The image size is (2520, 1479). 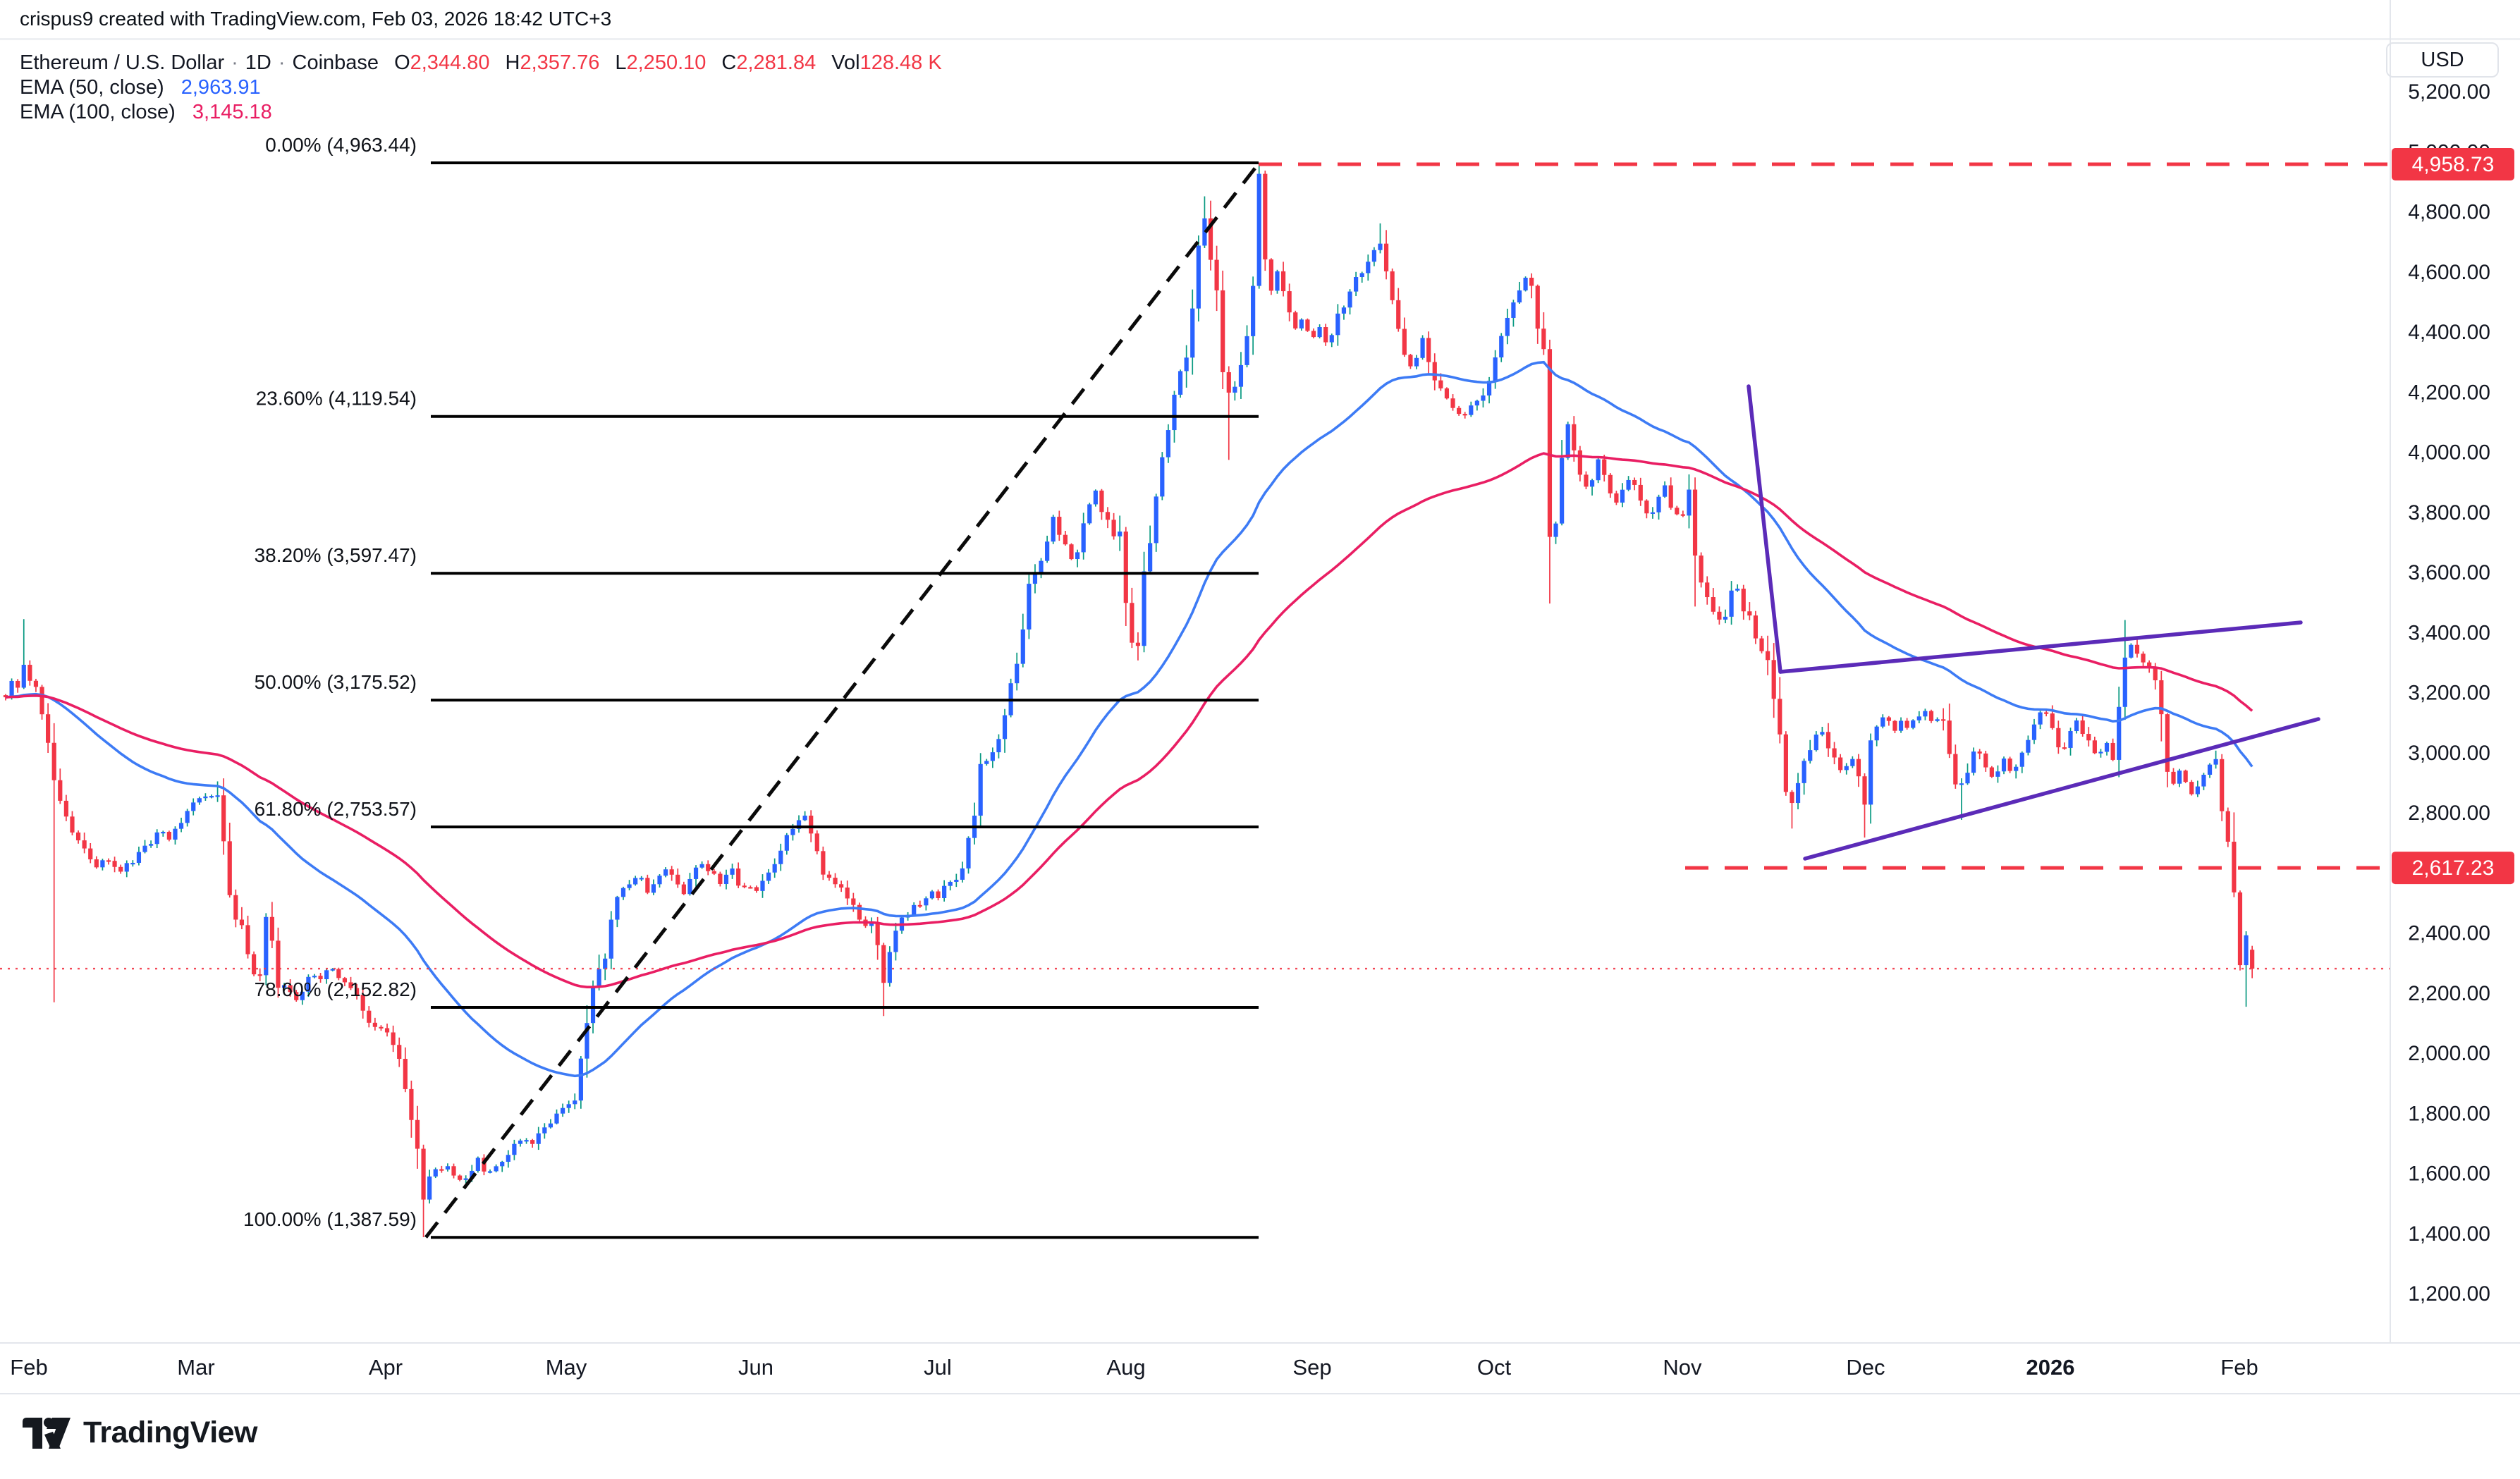 What do you see at coordinates (122, 62) in the screenshot?
I see `symbol-name: Ethereum / U.S. Dollar` at bounding box center [122, 62].